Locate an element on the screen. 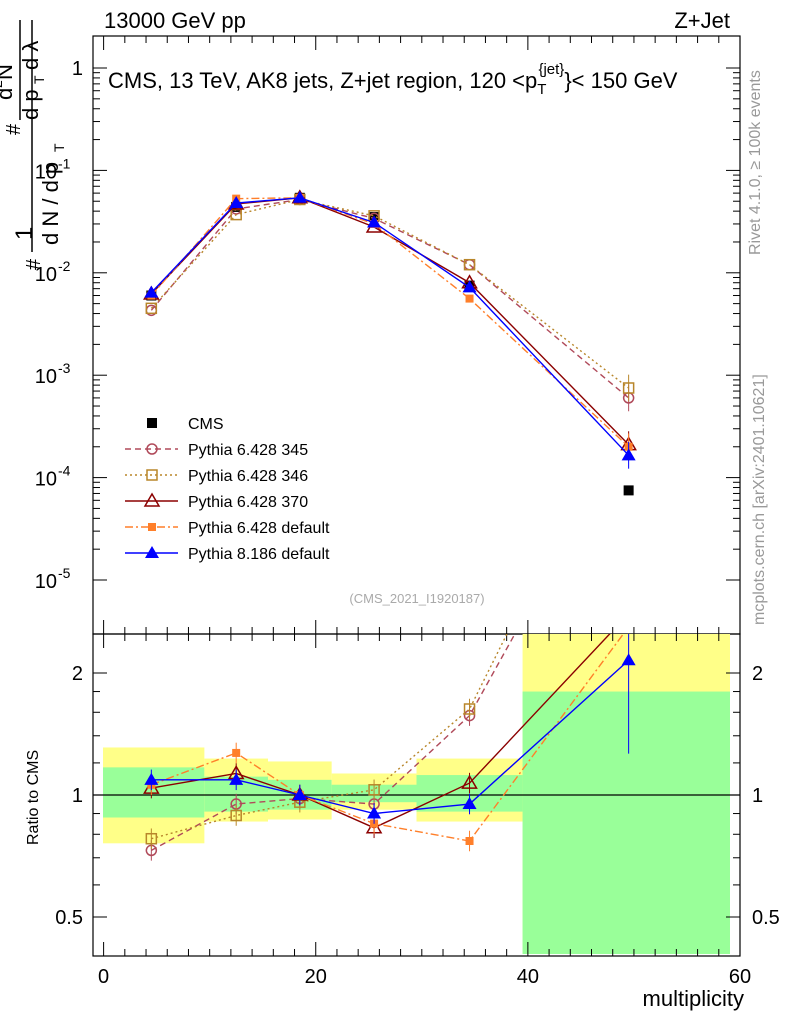  header-left: 13000 GeV pp is located at coordinates (175, 20).